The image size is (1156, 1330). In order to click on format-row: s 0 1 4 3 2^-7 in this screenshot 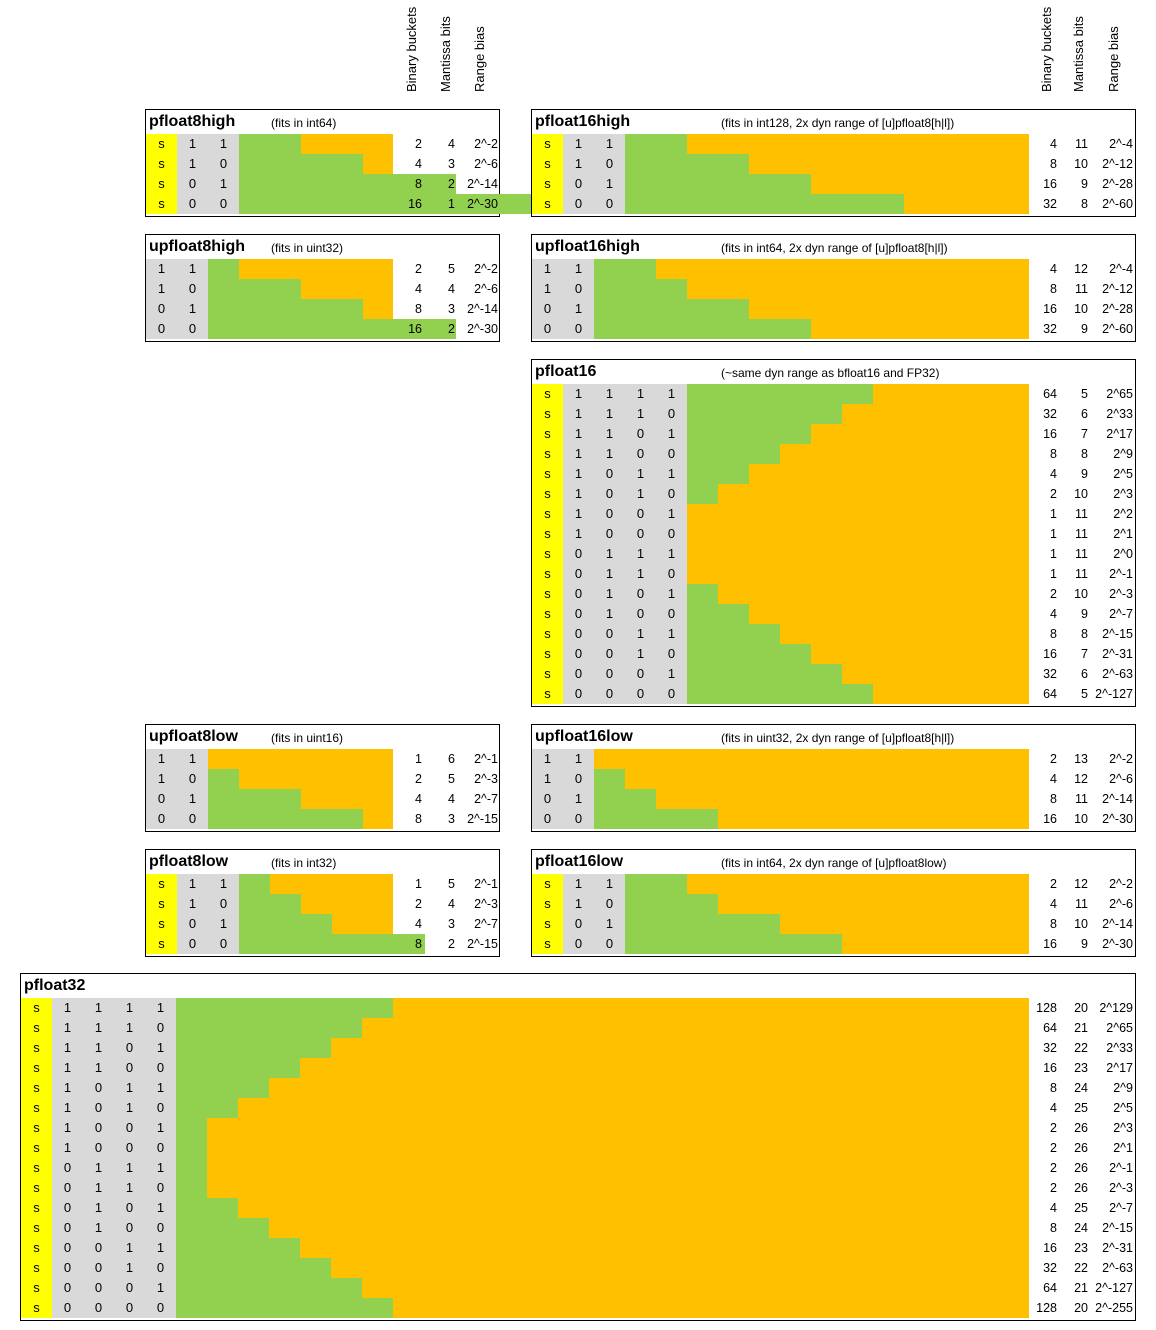, I will do `click(322, 924)`.